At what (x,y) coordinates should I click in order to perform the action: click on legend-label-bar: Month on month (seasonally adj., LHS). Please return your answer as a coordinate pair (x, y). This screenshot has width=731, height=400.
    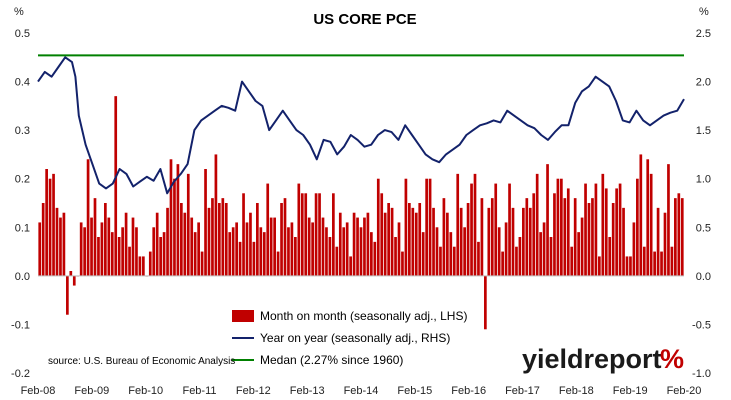
    Looking at the image, I should click on (363, 316).